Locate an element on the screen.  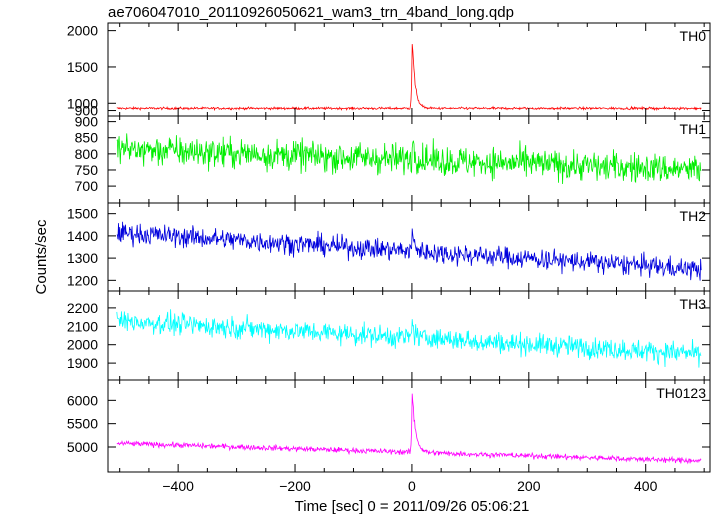
panel-label-th1: TH1 is located at coordinates (693, 129).